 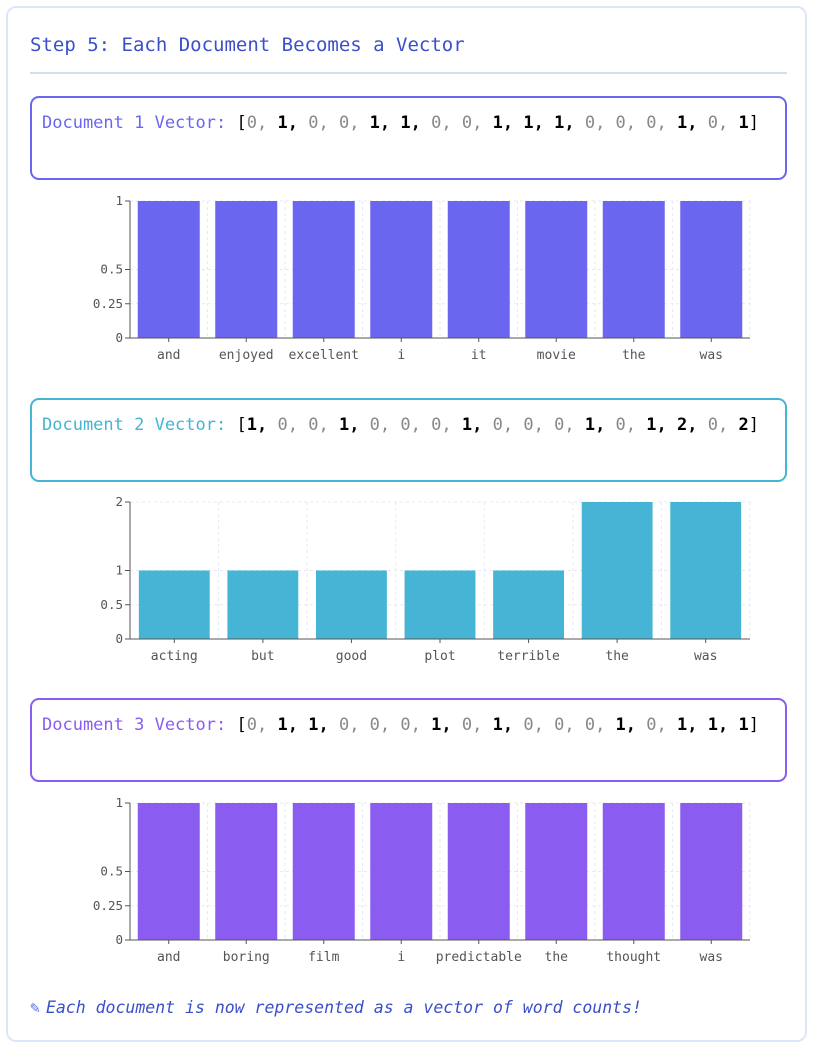 I want to click on vector-label: Document 3 Vector:, so click(x=134, y=725).